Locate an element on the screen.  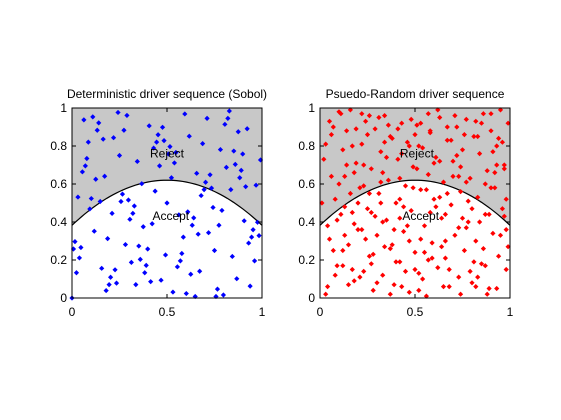
x-tick-label: 1 is located at coordinates (262, 312).